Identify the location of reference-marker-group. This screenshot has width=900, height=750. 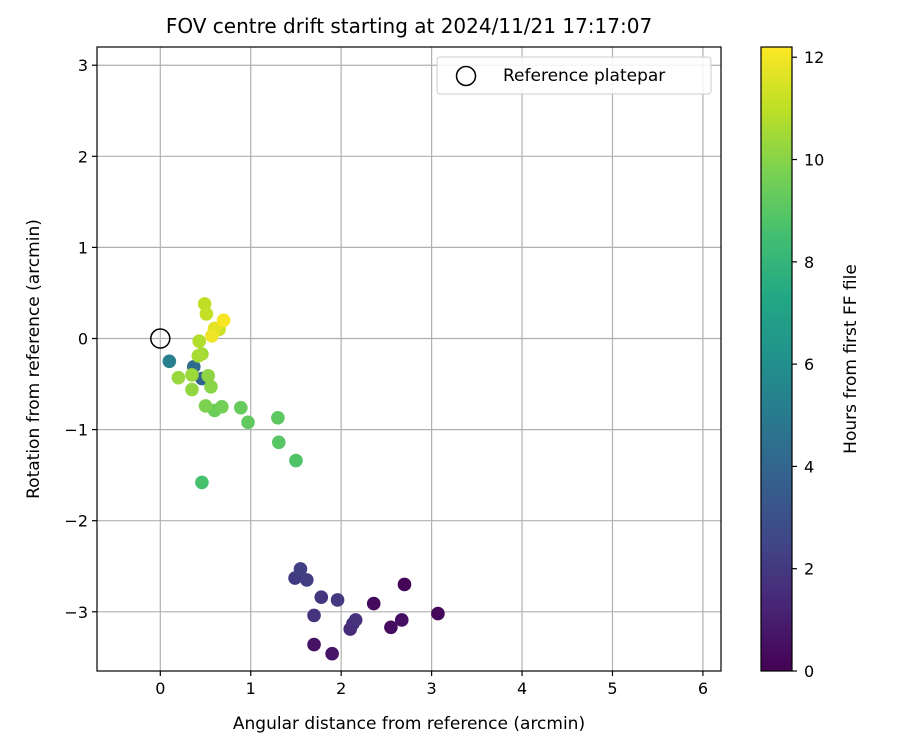
(160, 338).